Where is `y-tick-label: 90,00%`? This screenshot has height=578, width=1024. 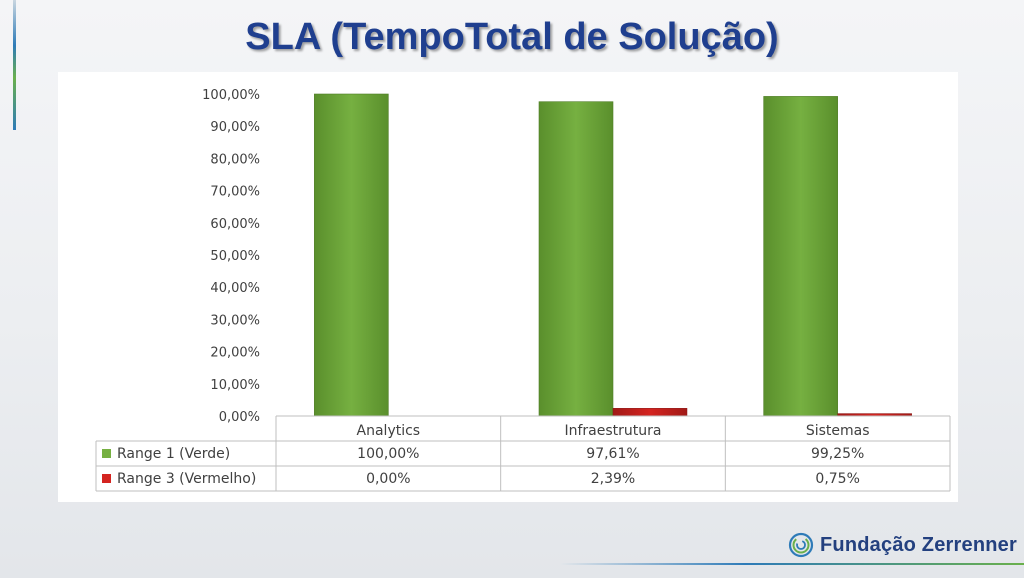 y-tick-label: 90,00% is located at coordinates (235, 127).